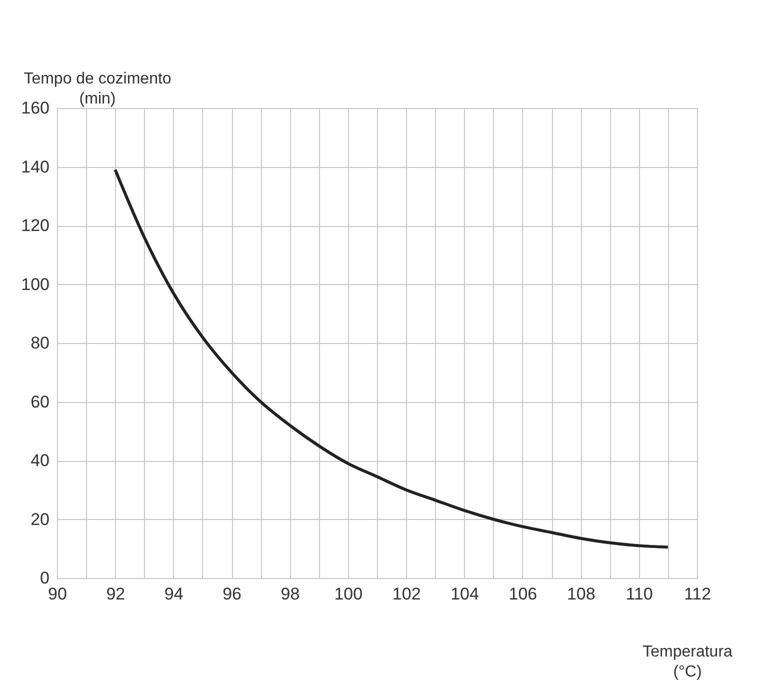 Image resolution: width=775 pixels, height=687 pixels. Describe the element at coordinates (639, 594) in the screenshot. I see `x-tick-label: 110` at that location.